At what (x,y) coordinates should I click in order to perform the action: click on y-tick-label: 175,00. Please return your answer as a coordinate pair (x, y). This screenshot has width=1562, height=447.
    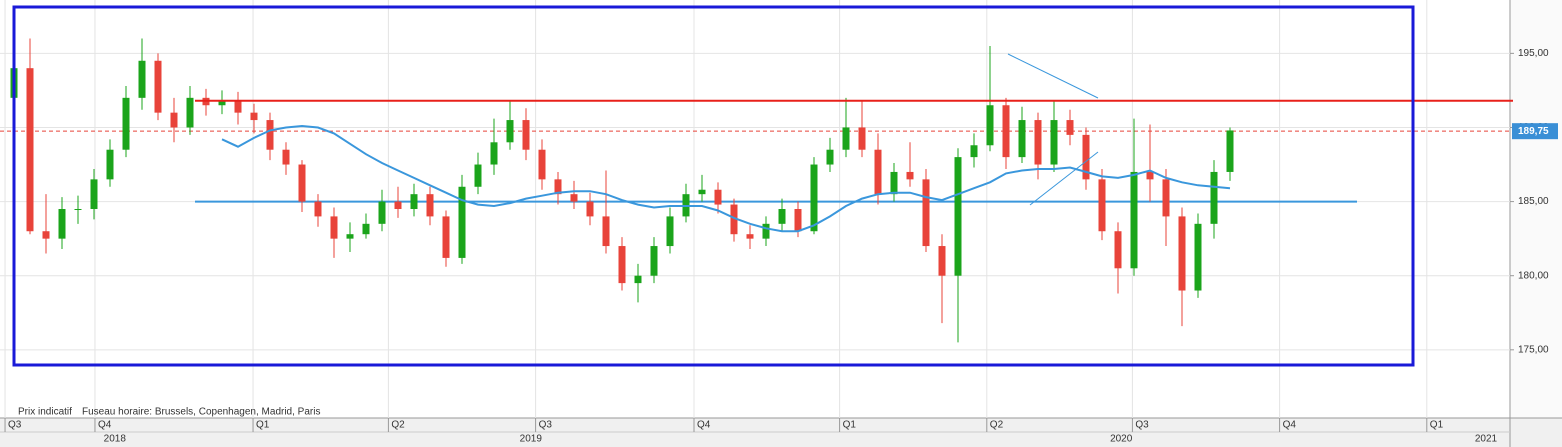
    Looking at the image, I should click on (1533, 349).